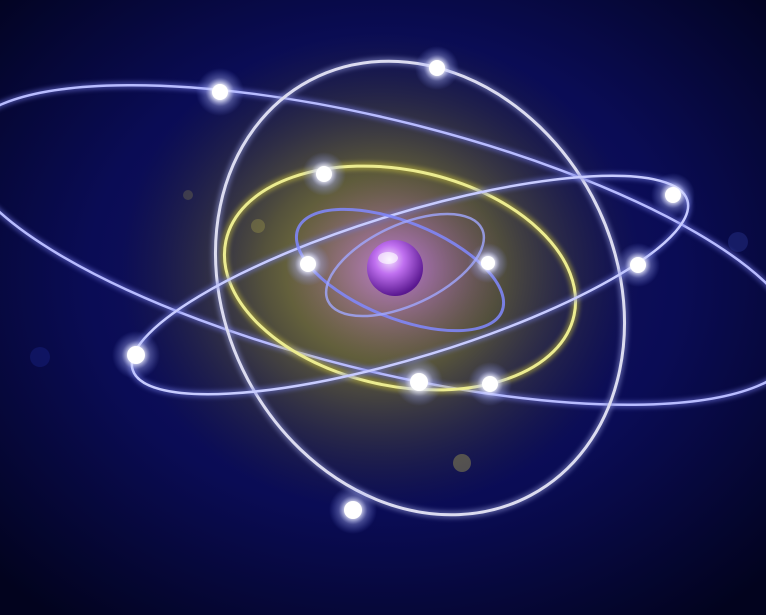 This screenshot has width=766, height=615. I want to click on nucleus, so click(395, 268).